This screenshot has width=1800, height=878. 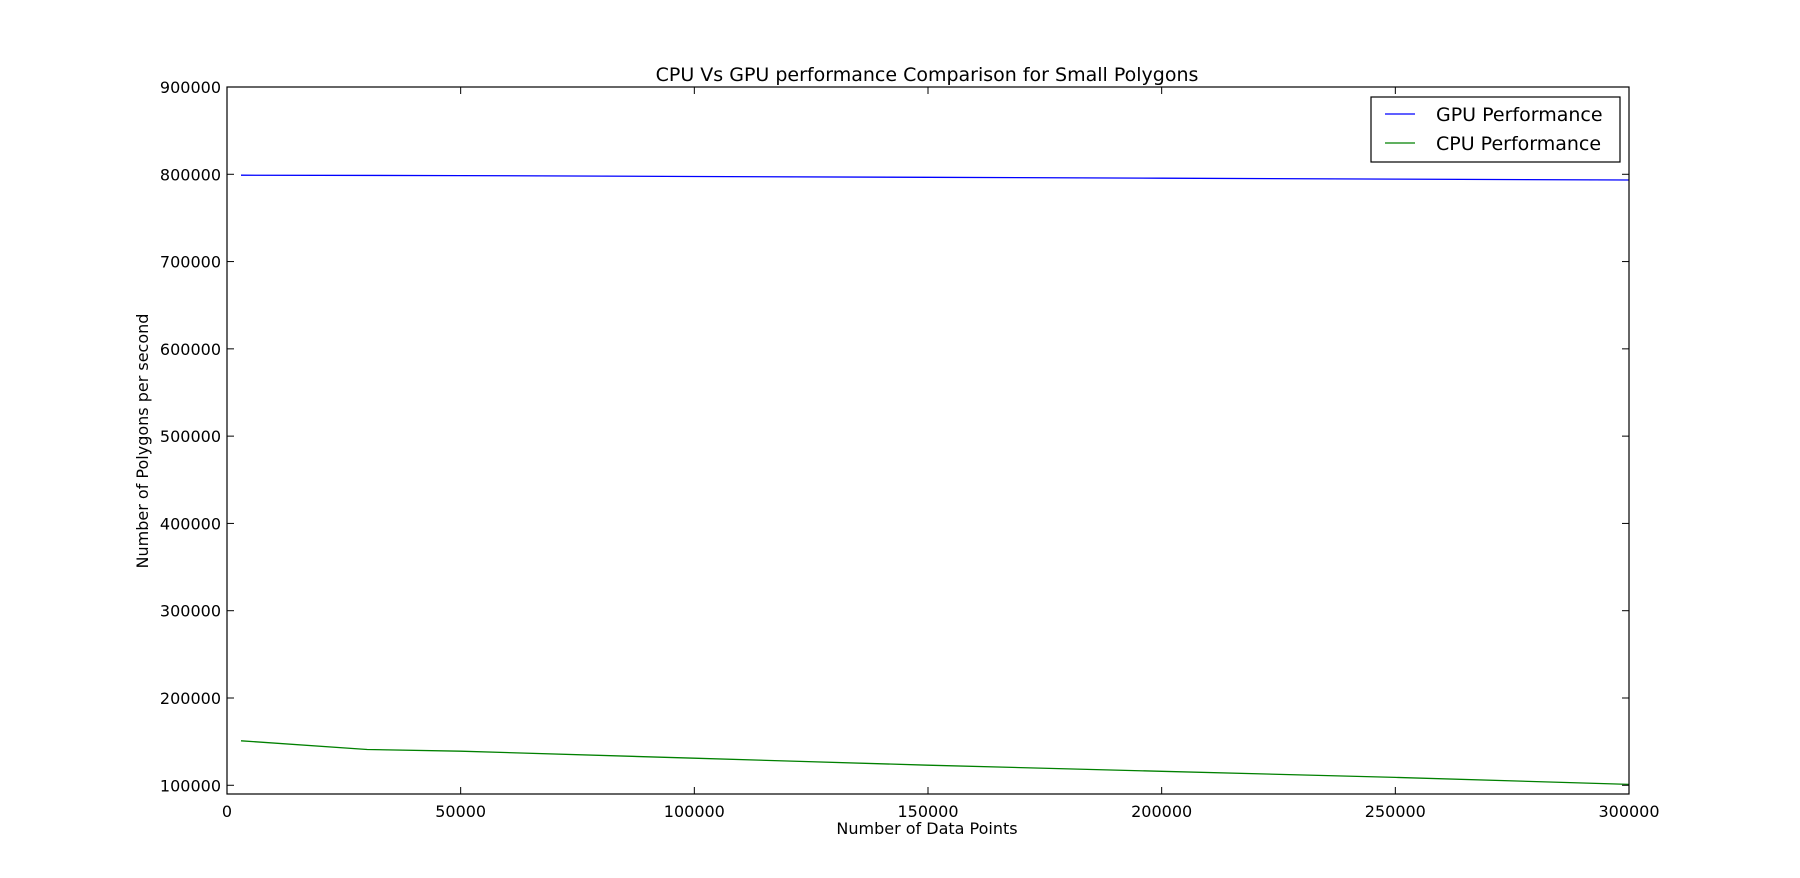 What do you see at coordinates (460, 811) in the screenshot?
I see `x-tick-label: 50000` at bounding box center [460, 811].